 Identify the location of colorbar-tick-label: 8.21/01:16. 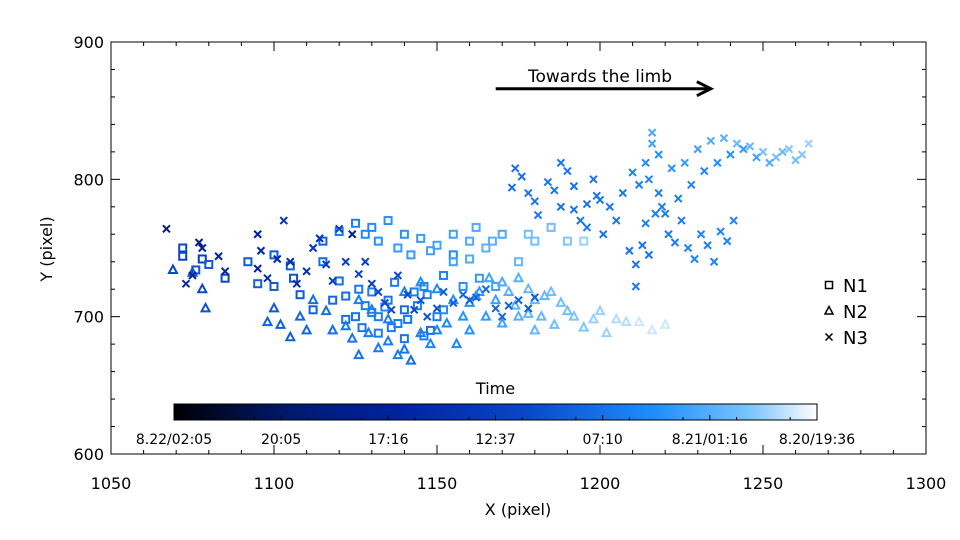
(710, 440).